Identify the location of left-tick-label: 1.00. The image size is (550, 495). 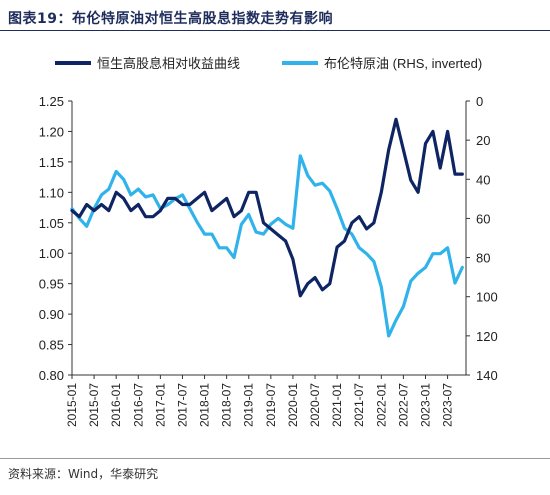
(51, 253).